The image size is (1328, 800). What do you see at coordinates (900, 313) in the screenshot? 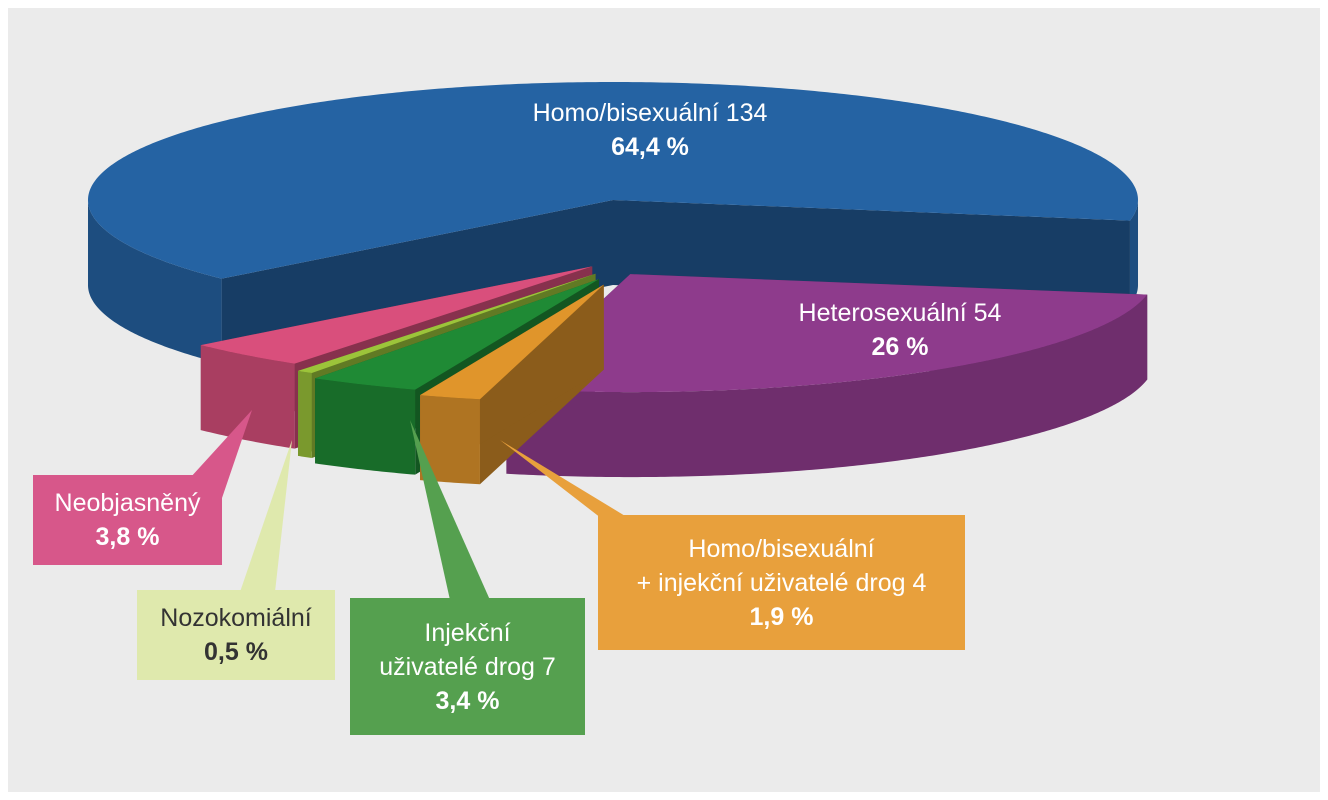
I see `category-label: Heterosexuální 54` at bounding box center [900, 313].